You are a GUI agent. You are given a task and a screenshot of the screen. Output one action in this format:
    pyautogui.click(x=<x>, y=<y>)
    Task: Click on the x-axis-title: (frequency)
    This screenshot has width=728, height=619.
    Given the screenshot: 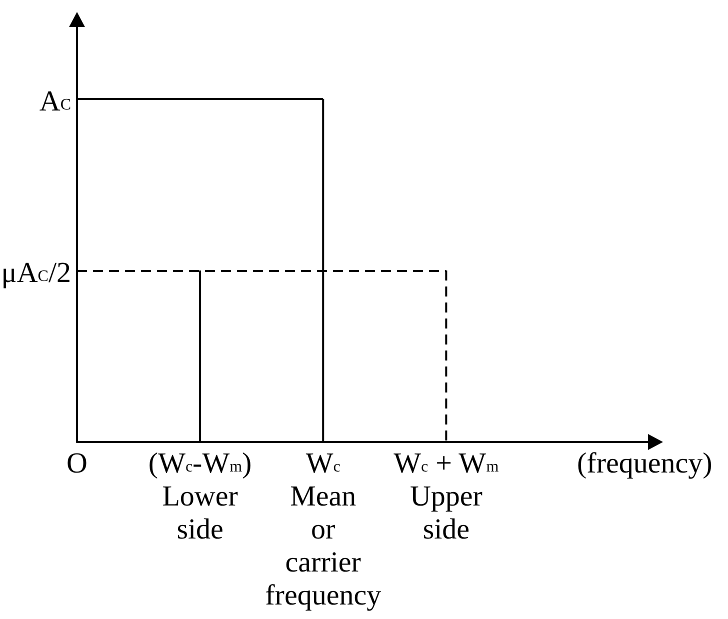 What is the action you would take?
    pyautogui.click(x=644, y=464)
    